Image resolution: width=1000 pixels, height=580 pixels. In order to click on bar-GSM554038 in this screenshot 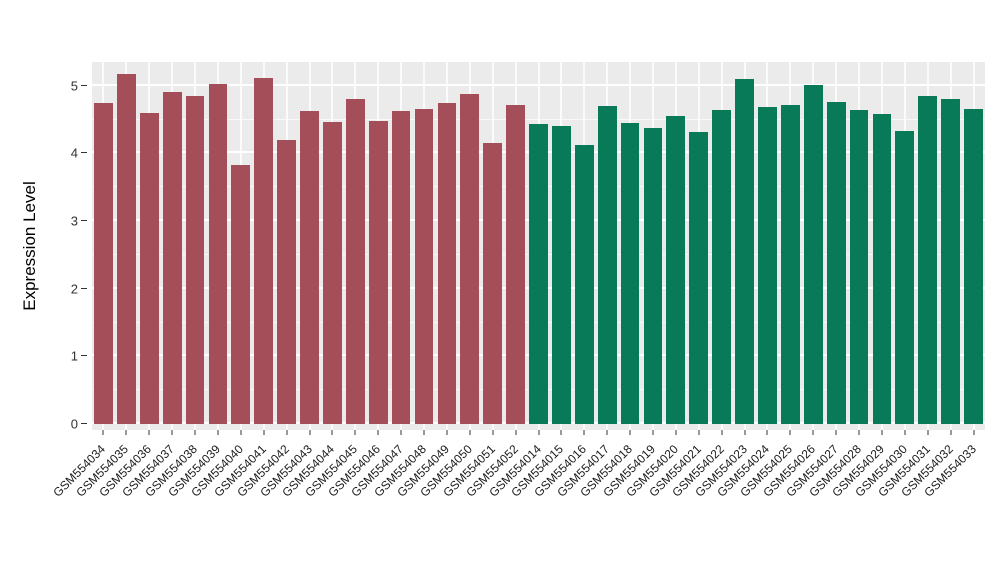, I will do `click(195, 259)`.